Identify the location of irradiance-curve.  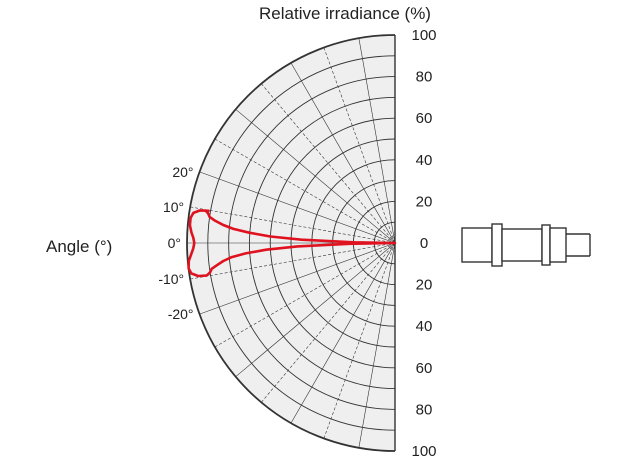
(292, 243).